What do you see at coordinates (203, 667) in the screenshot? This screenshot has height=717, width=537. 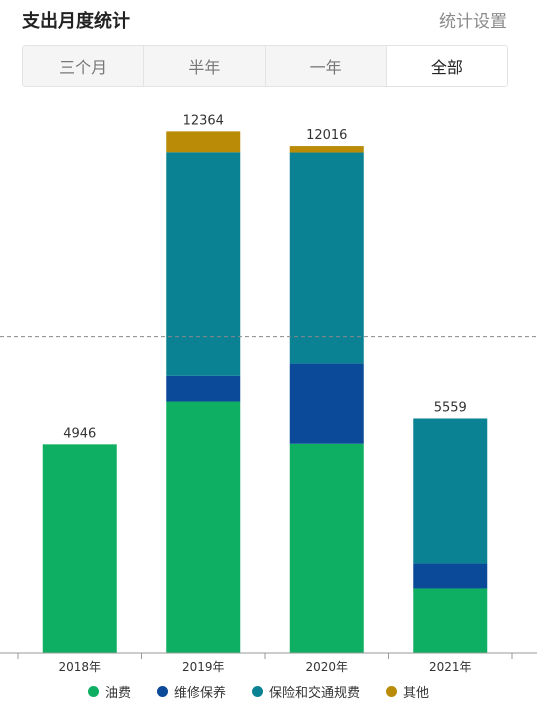 I see `x-axis-tick-label: 2019年` at bounding box center [203, 667].